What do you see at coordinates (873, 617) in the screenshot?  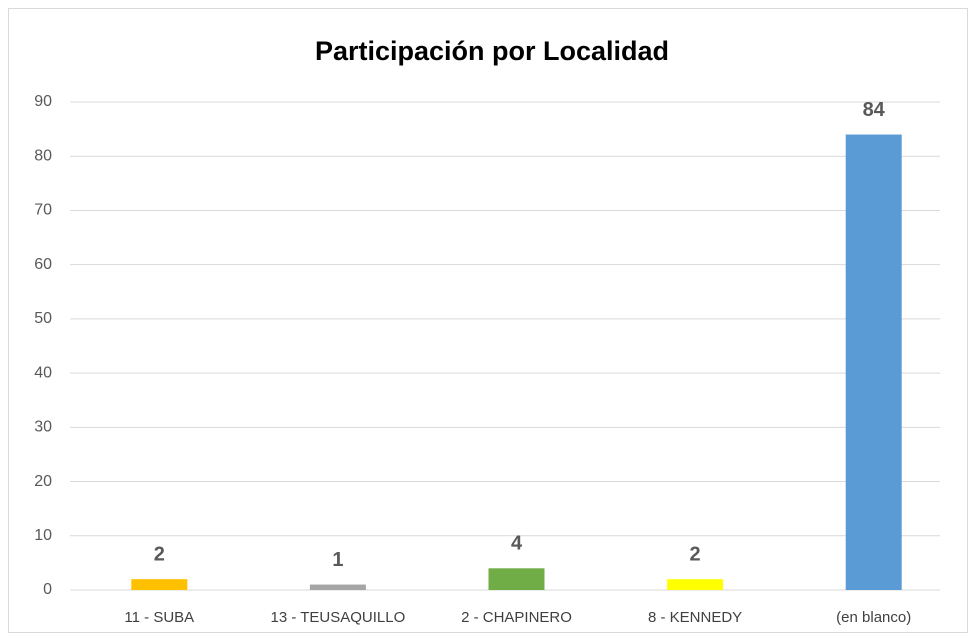 I see `x-tick-label: (en blanco)` at bounding box center [873, 617].